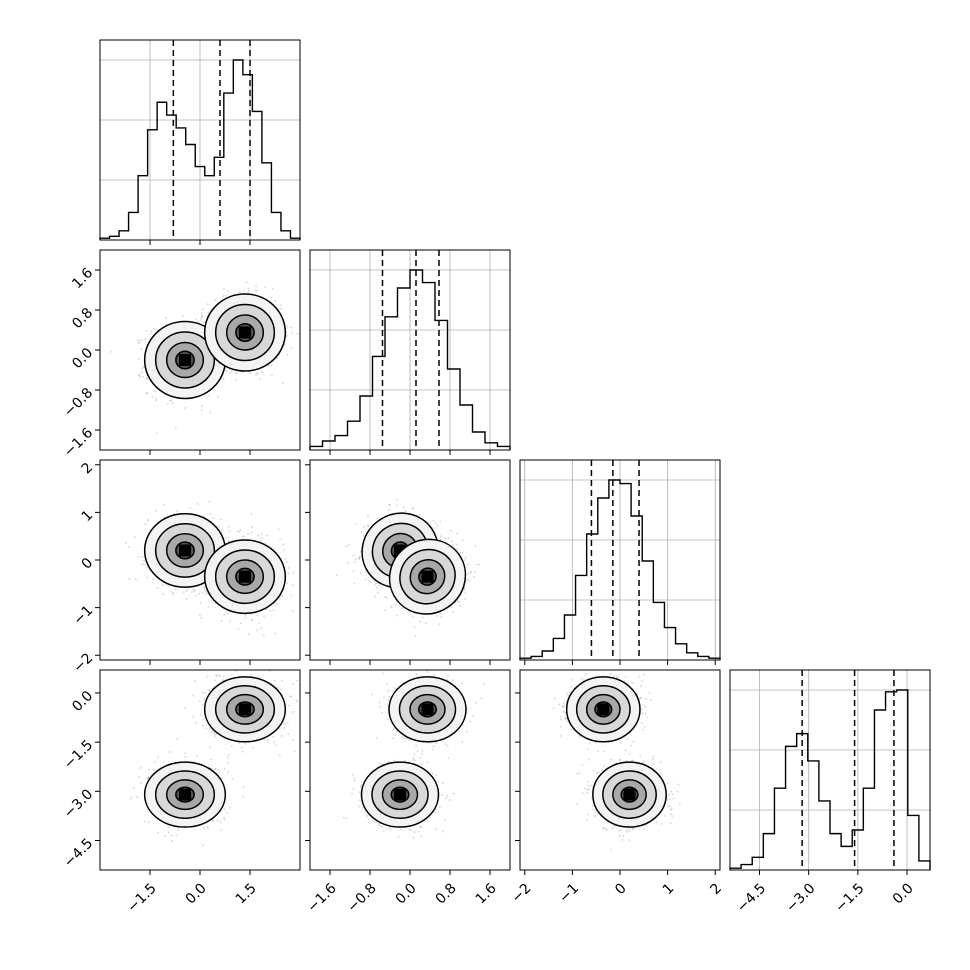 The height and width of the screenshot is (970, 970). I want to click on density-peak, so click(245, 576).